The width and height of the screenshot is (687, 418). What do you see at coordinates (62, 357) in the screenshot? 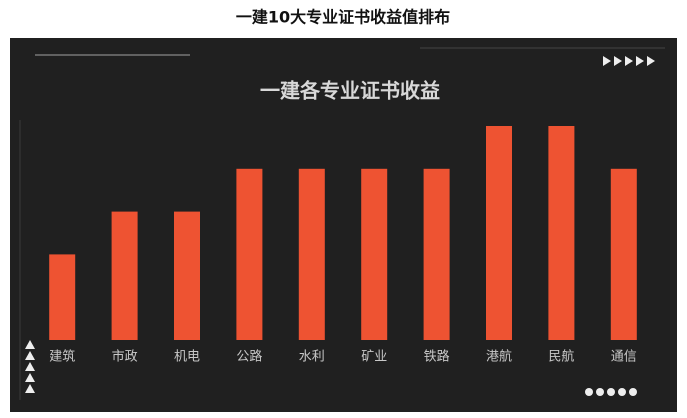
I see `x-tick-label: 建筑` at bounding box center [62, 357].